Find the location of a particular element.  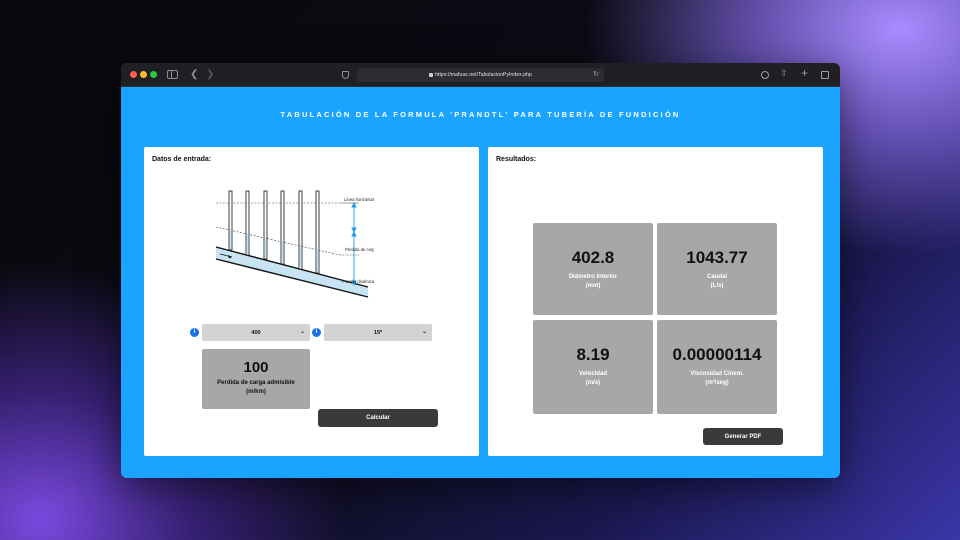

lock-icon is located at coordinates (431, 75).